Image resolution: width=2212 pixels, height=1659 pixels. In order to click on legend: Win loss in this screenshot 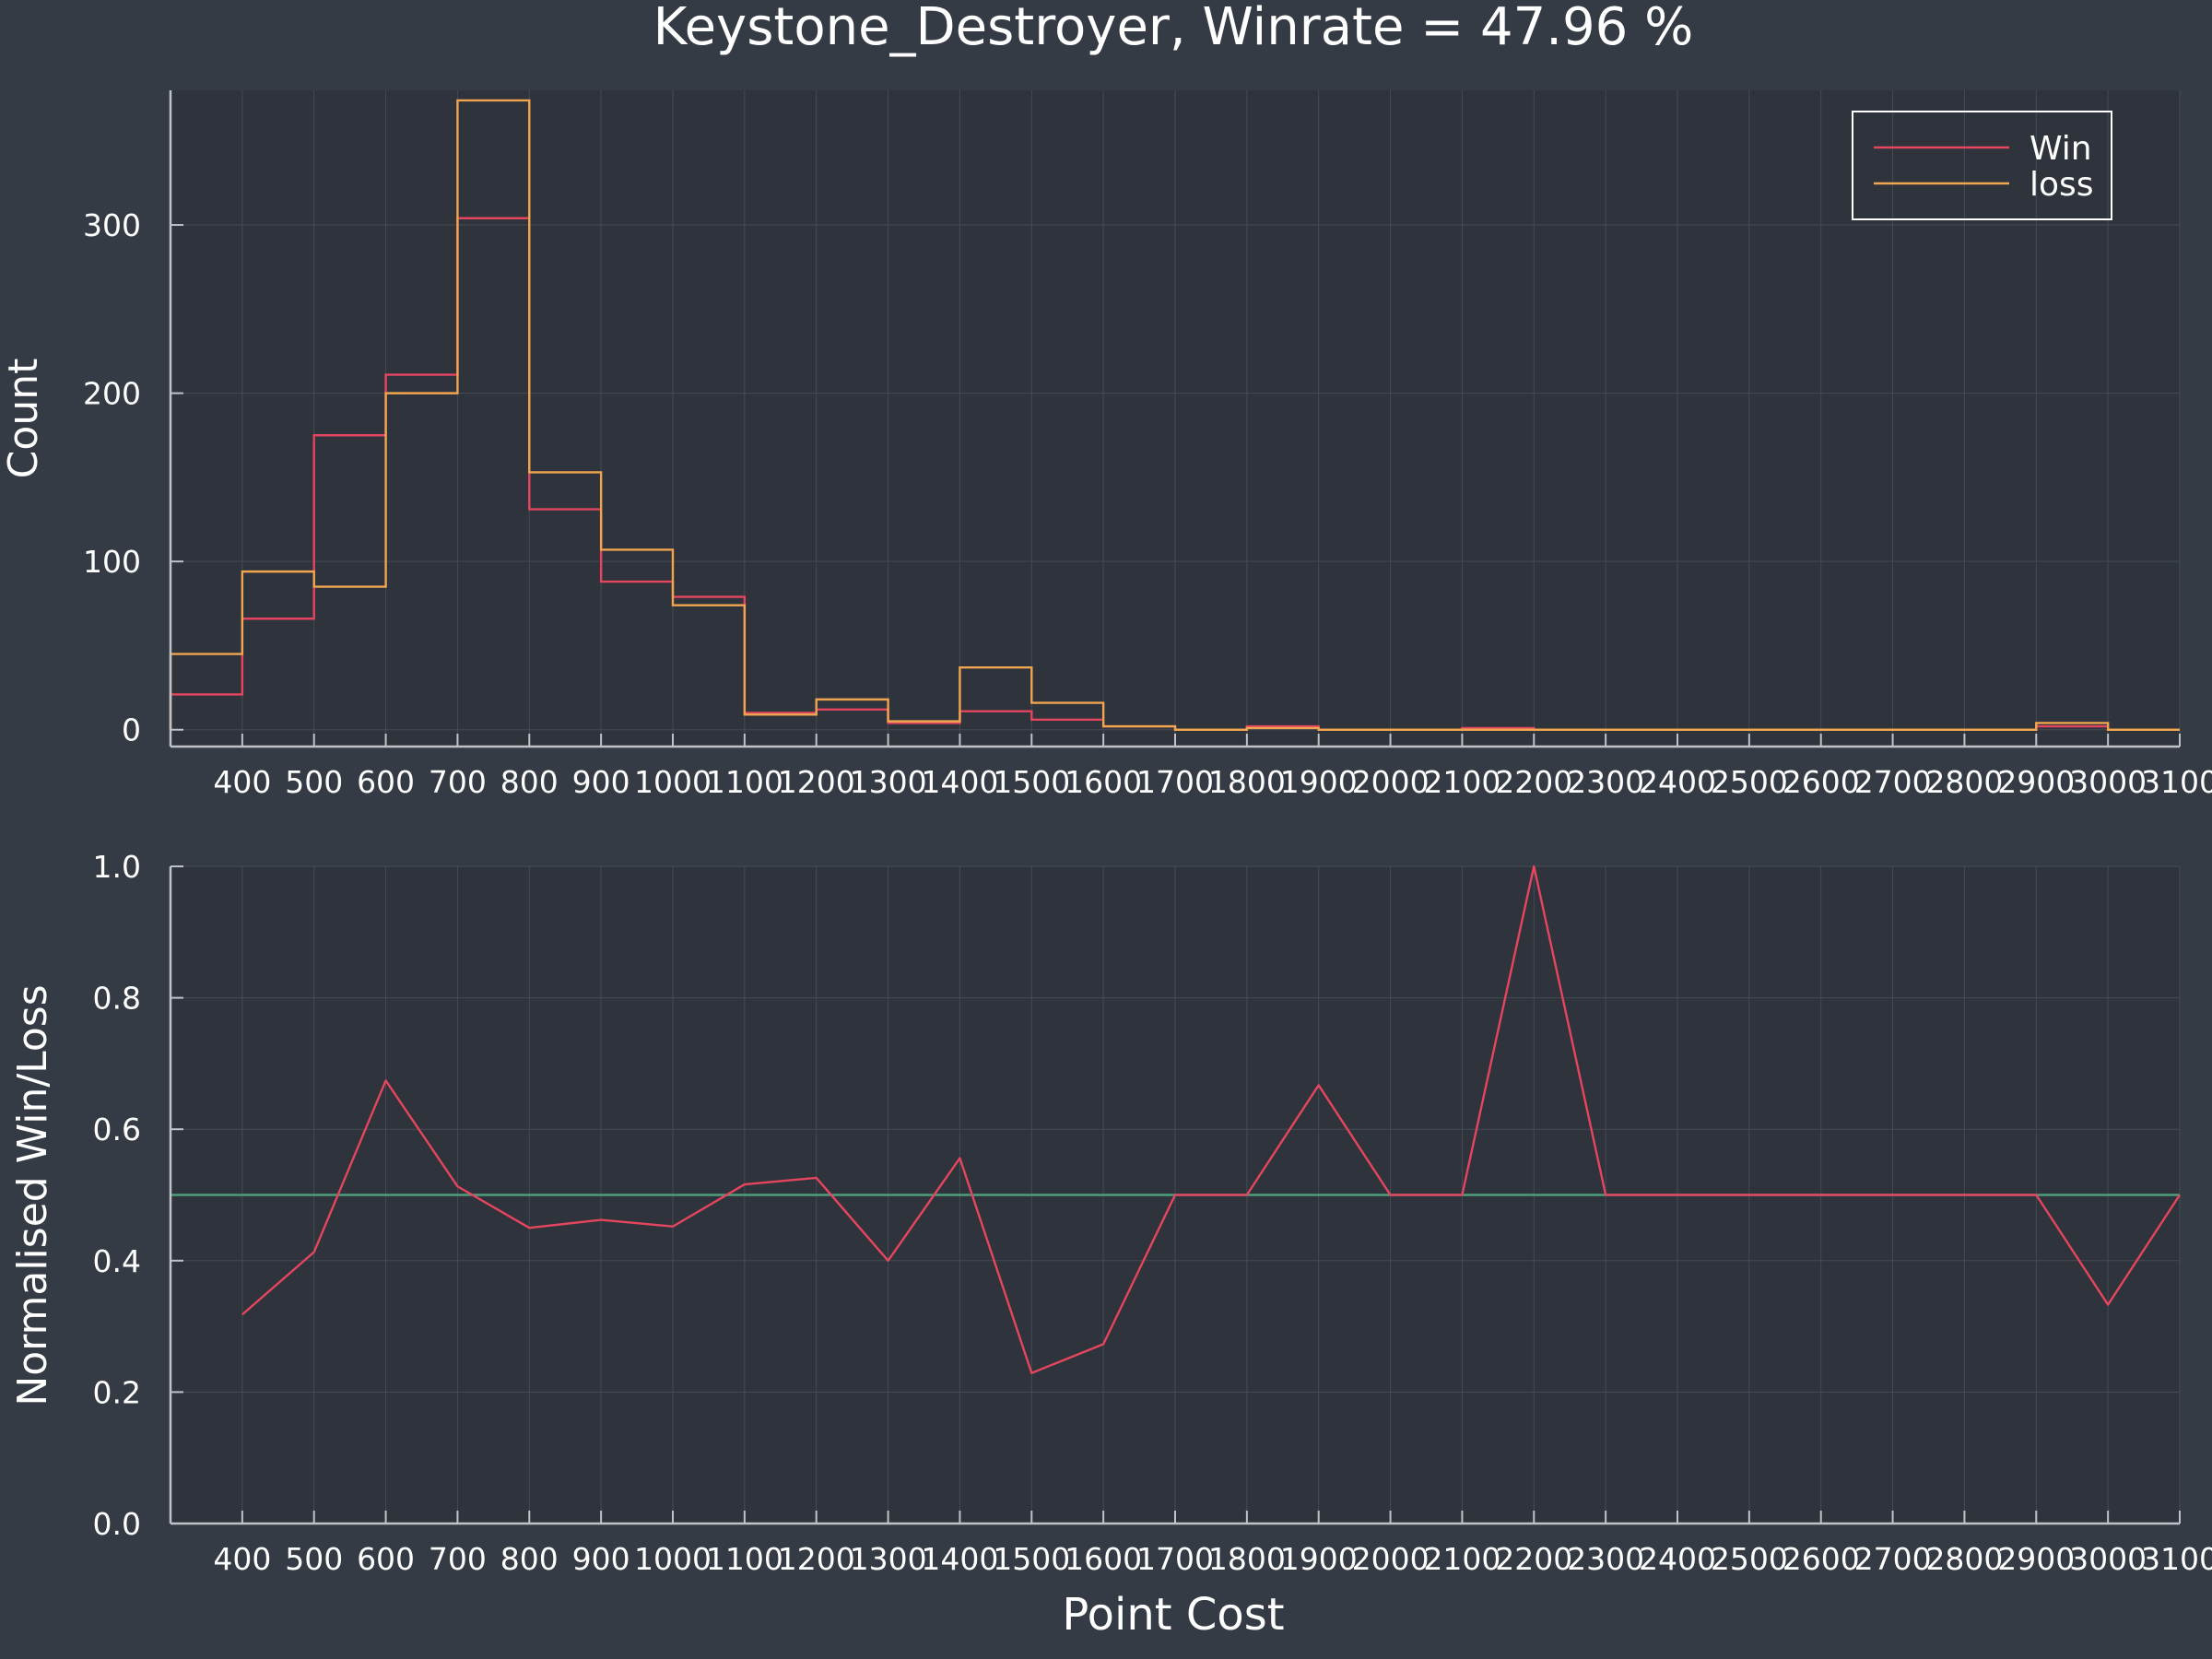, I will do `click(1982, 165)`.